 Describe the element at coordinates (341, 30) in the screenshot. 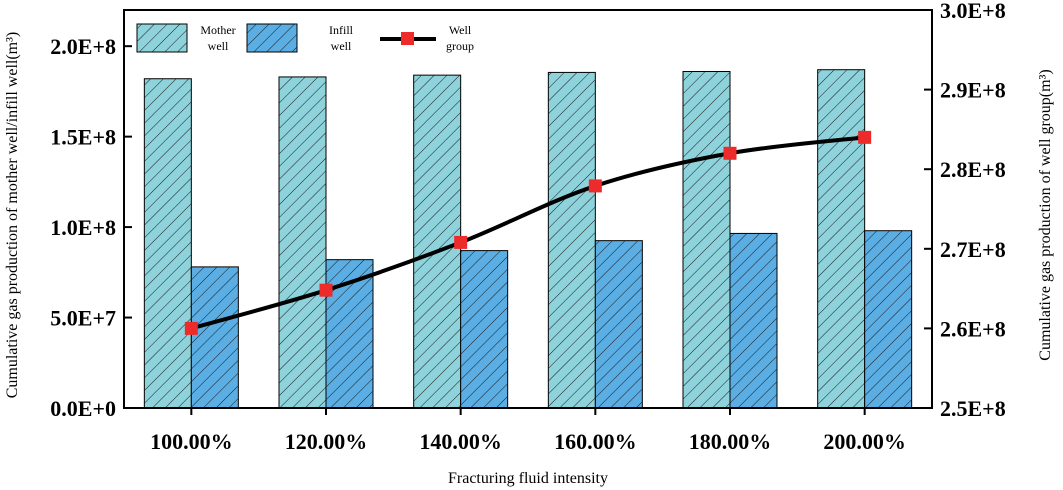

I see `legend-infill-label-1: Infill` at that location.